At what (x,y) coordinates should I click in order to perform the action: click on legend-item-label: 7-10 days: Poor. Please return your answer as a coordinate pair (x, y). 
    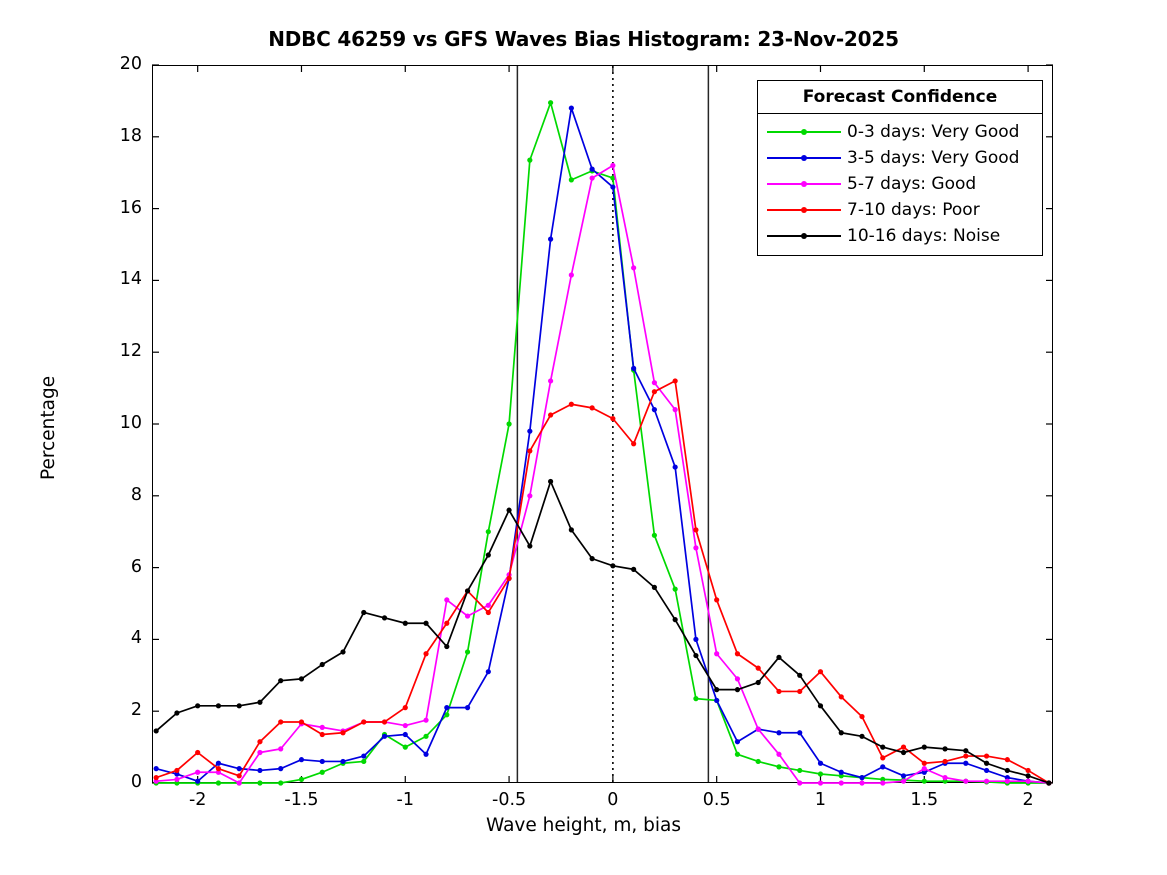
    Looking at the image, I should click on (913, 210).